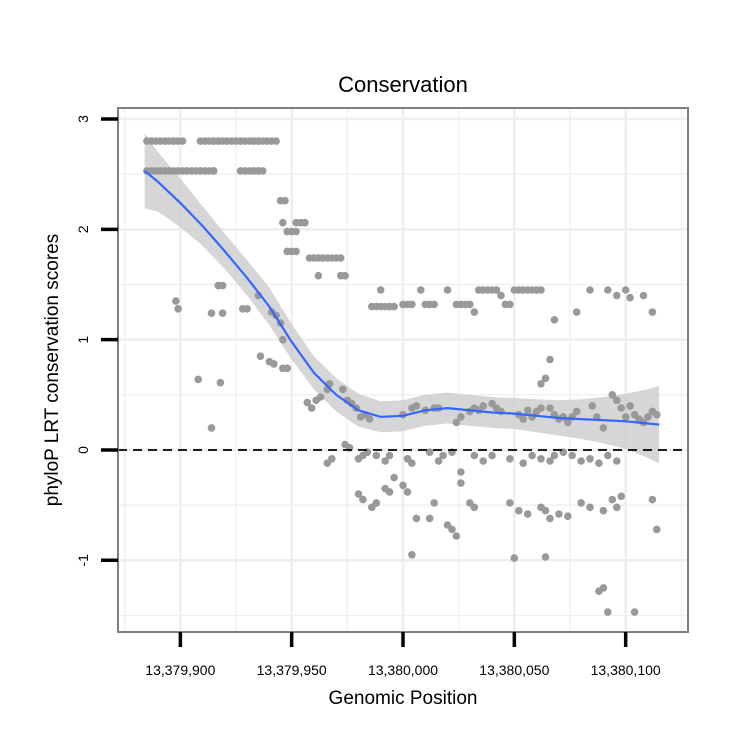  Describe the element at coordinates (83, 229) in the screenshot. I see `y-tick-label: 2` at that location.